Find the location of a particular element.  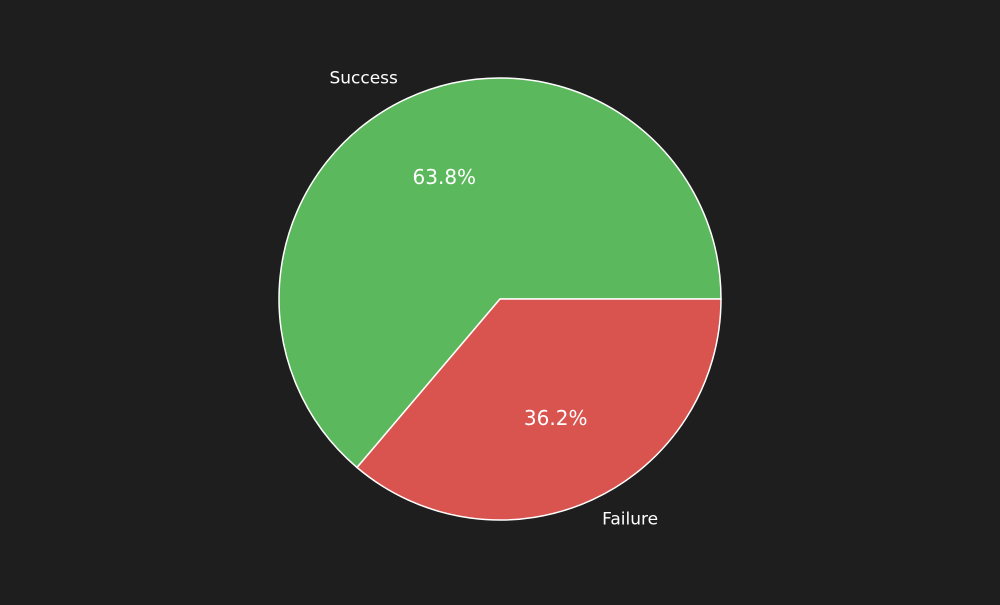

slice-percent-success: 63.8% is located at coordinates (445, 177).